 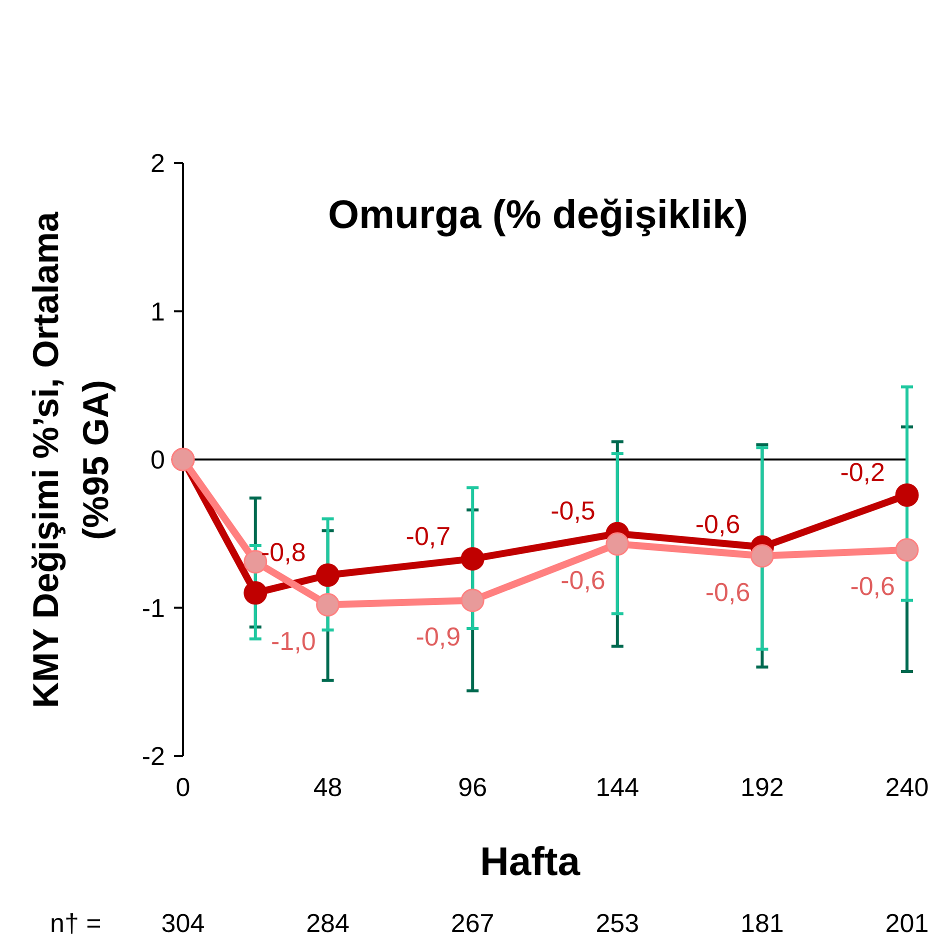 I want to click on text: 181, so click(x=762, y=923).